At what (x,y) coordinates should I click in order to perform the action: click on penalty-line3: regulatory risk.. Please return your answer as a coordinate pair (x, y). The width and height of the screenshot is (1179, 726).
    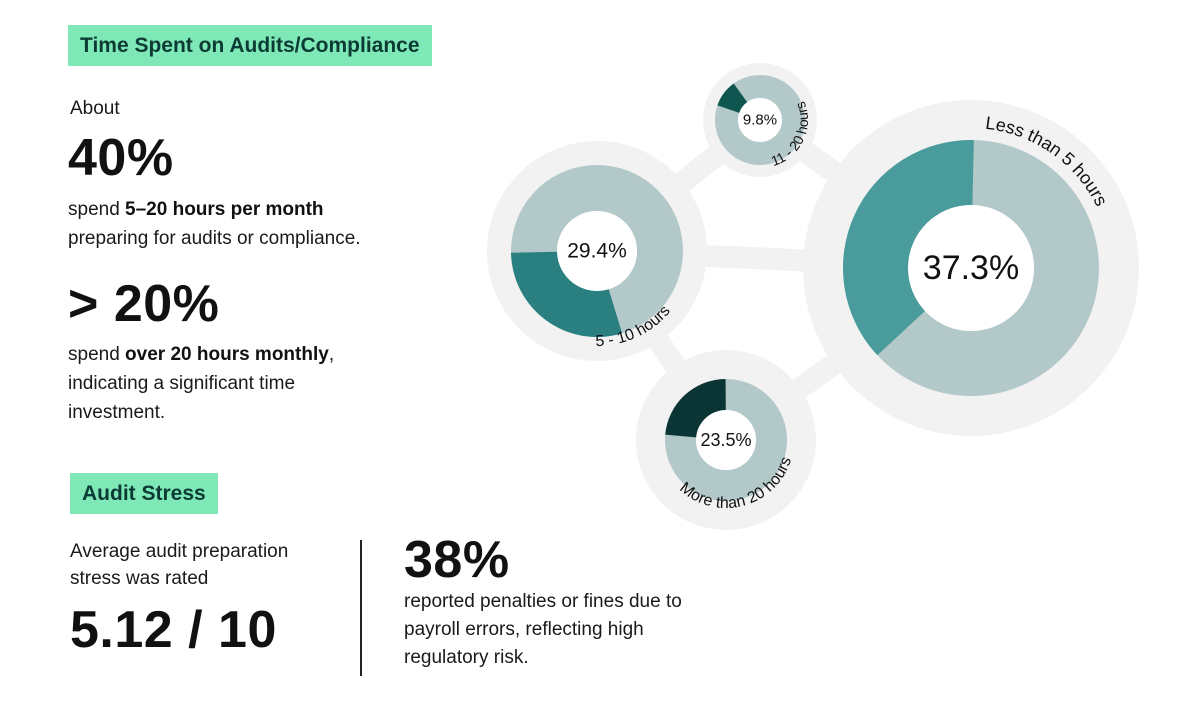
    Looking at the image, I should click on (466, 657).